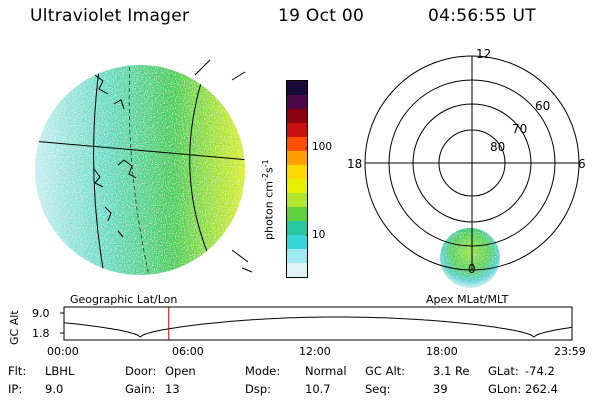 This screenshot has width=600, height=400. What do you see at coordinates (15, 389) in the screenshot?
I see `meta-label: IP:` at bounding box center [15, 389].